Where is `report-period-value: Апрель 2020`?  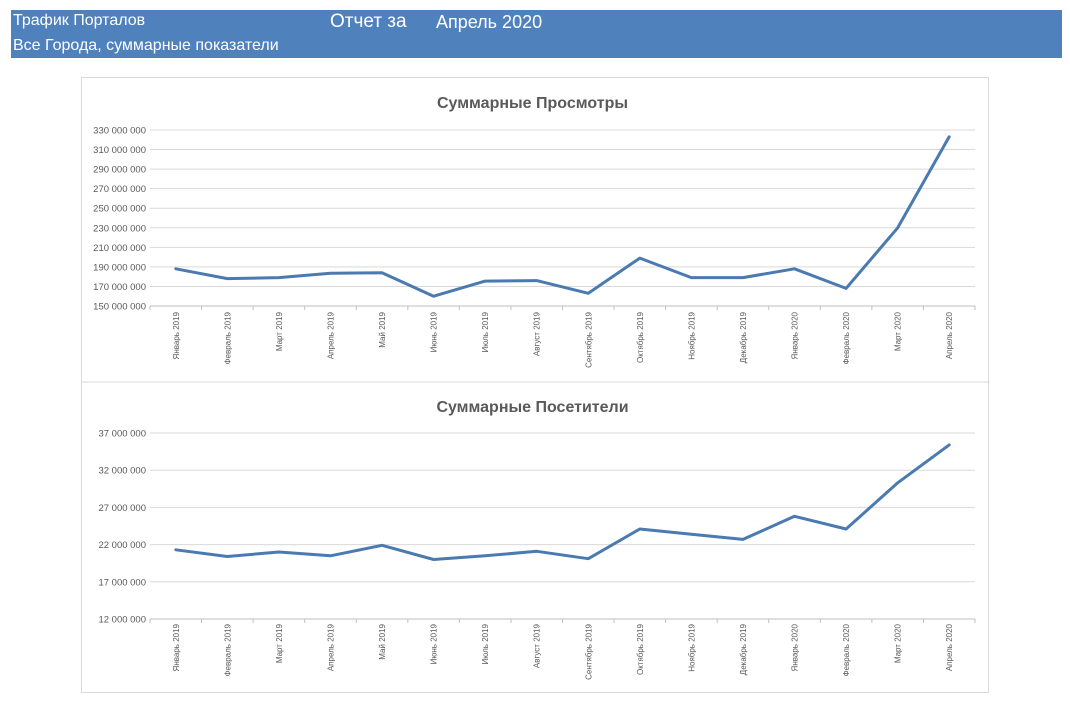 report-period-value: Апрель 2020 is located at coordinates (489, 22).